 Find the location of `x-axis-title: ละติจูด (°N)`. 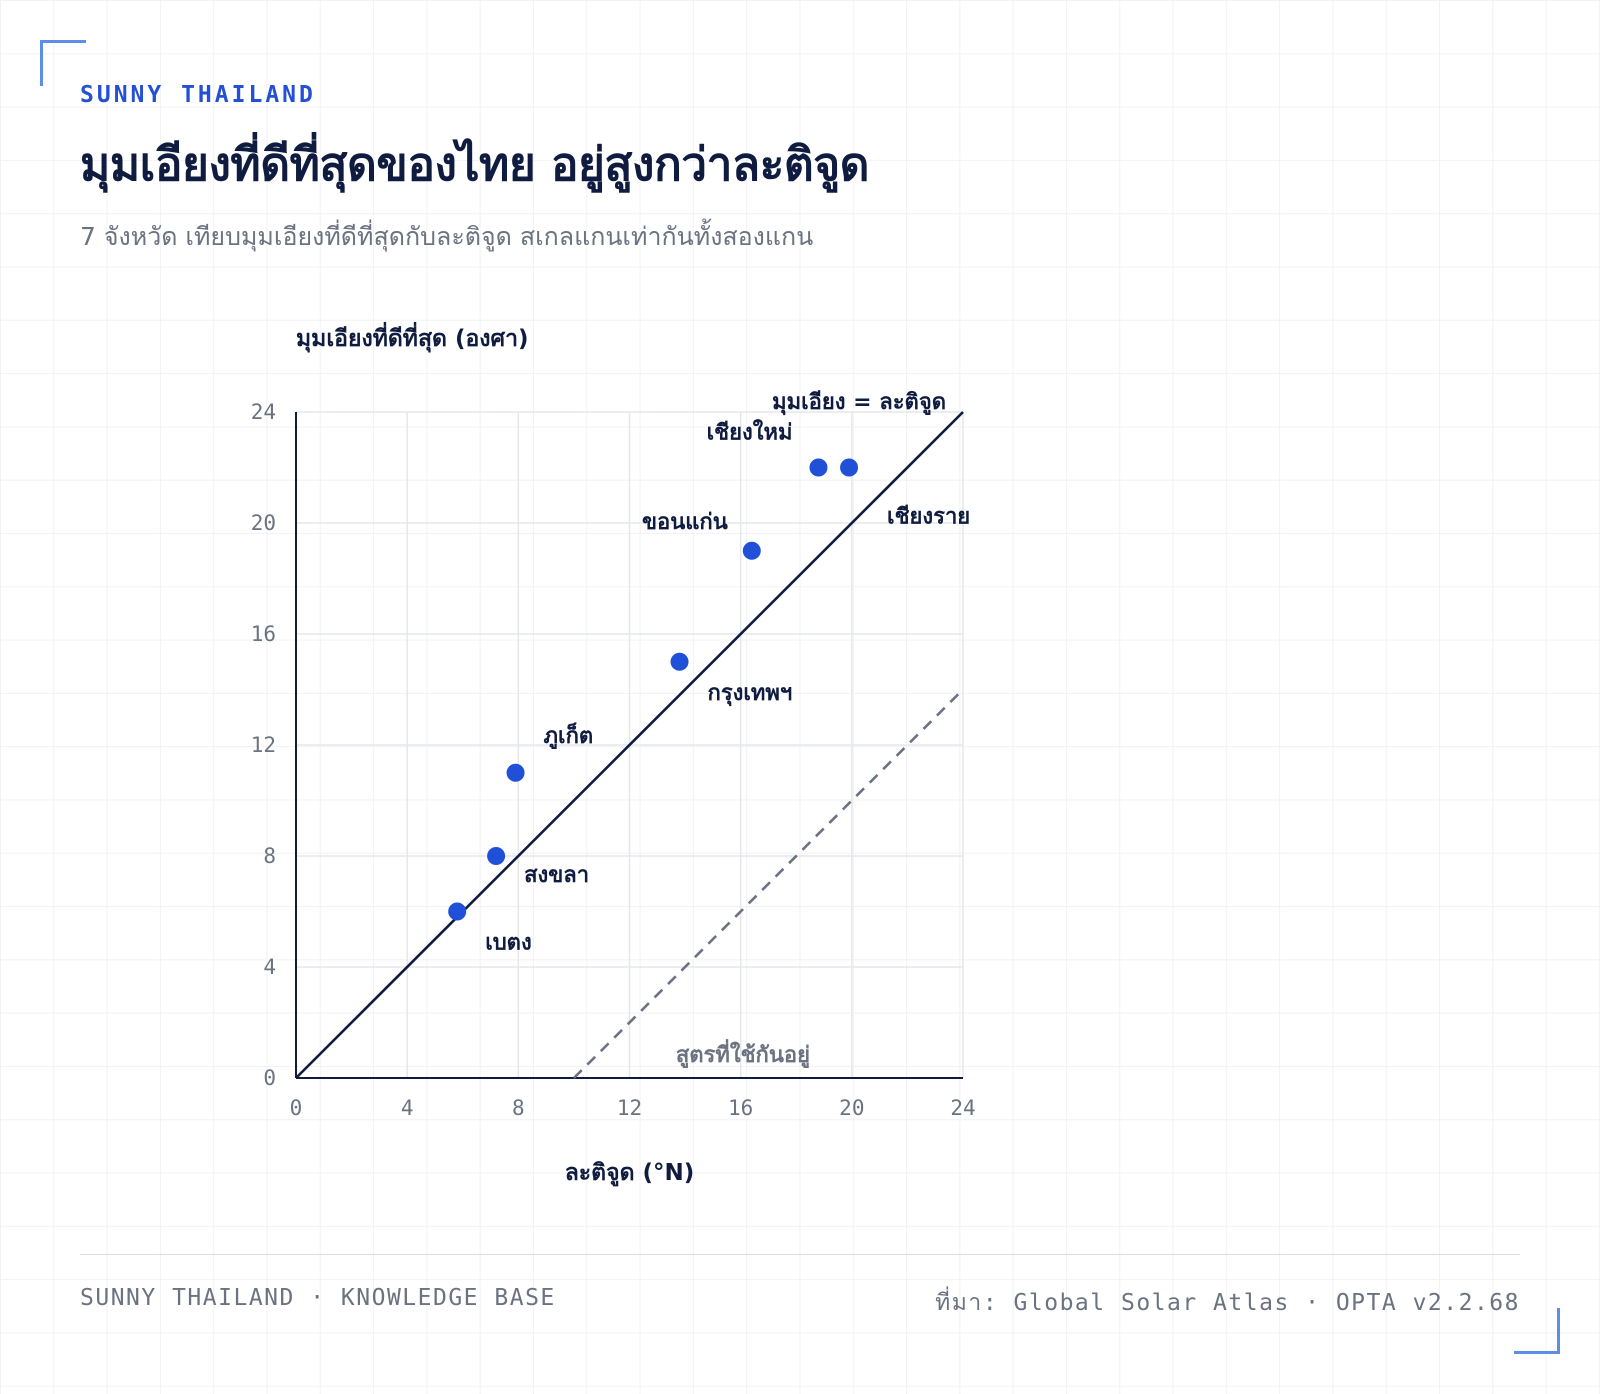

x-axis-title: ละติจูด (°N) is located at coordinates (630, 1173).